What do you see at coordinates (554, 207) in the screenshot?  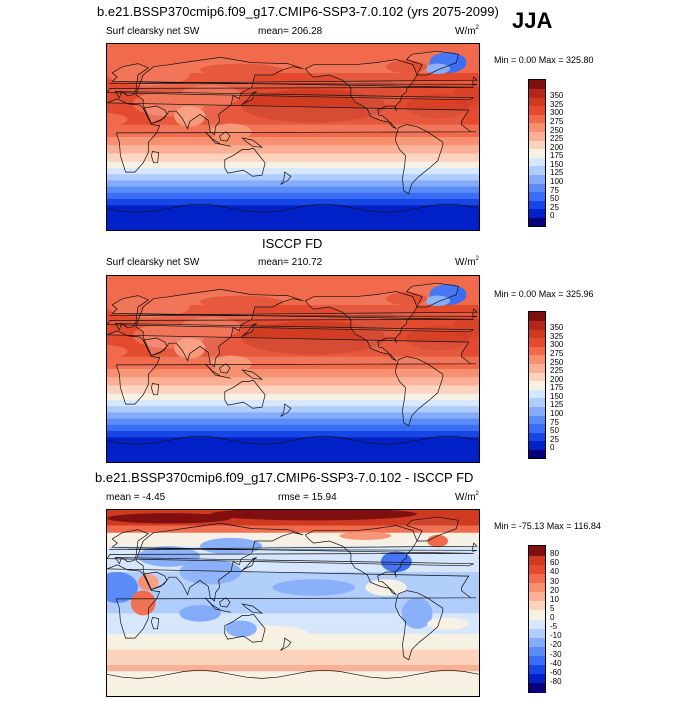 I see `colorbar-tick-label: 25` at bounding box center [554, 207].